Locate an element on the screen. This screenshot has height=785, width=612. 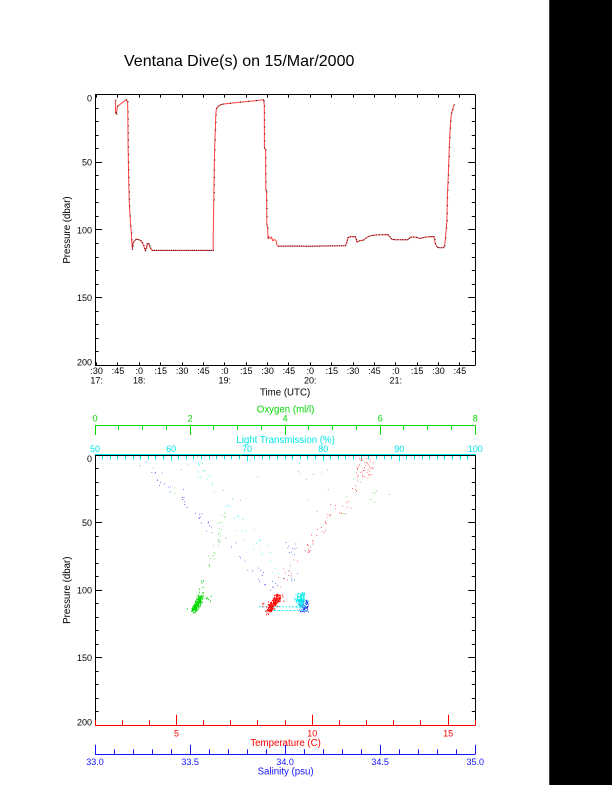
svg-text: 19: is located at coordinates (225, 380).